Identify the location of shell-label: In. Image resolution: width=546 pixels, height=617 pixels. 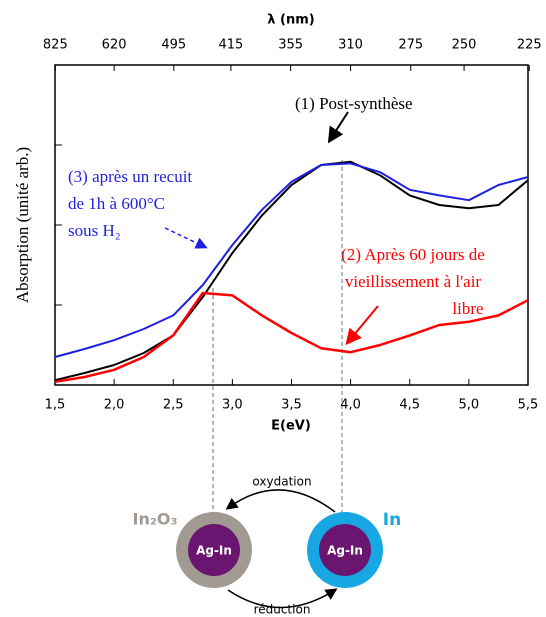
(392, 520).